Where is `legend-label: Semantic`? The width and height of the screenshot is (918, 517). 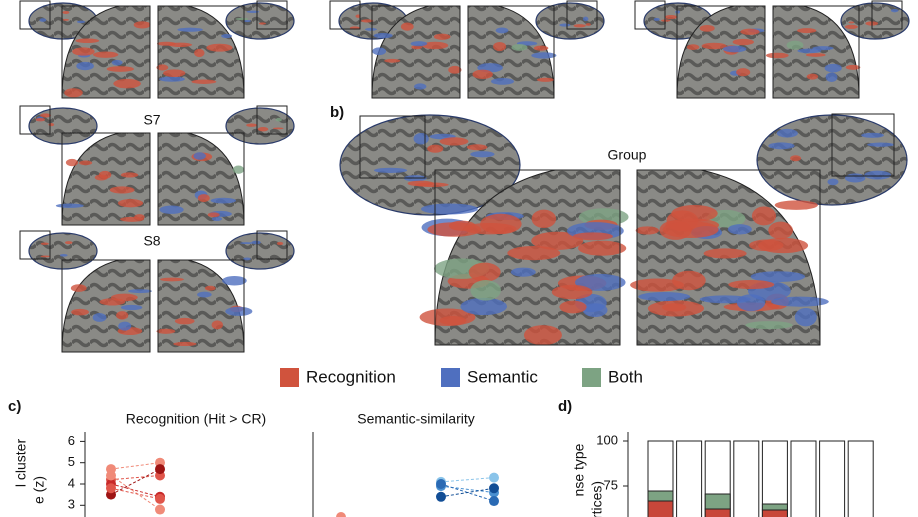 legend-label: Semantic is located at coordinates (502, 376).